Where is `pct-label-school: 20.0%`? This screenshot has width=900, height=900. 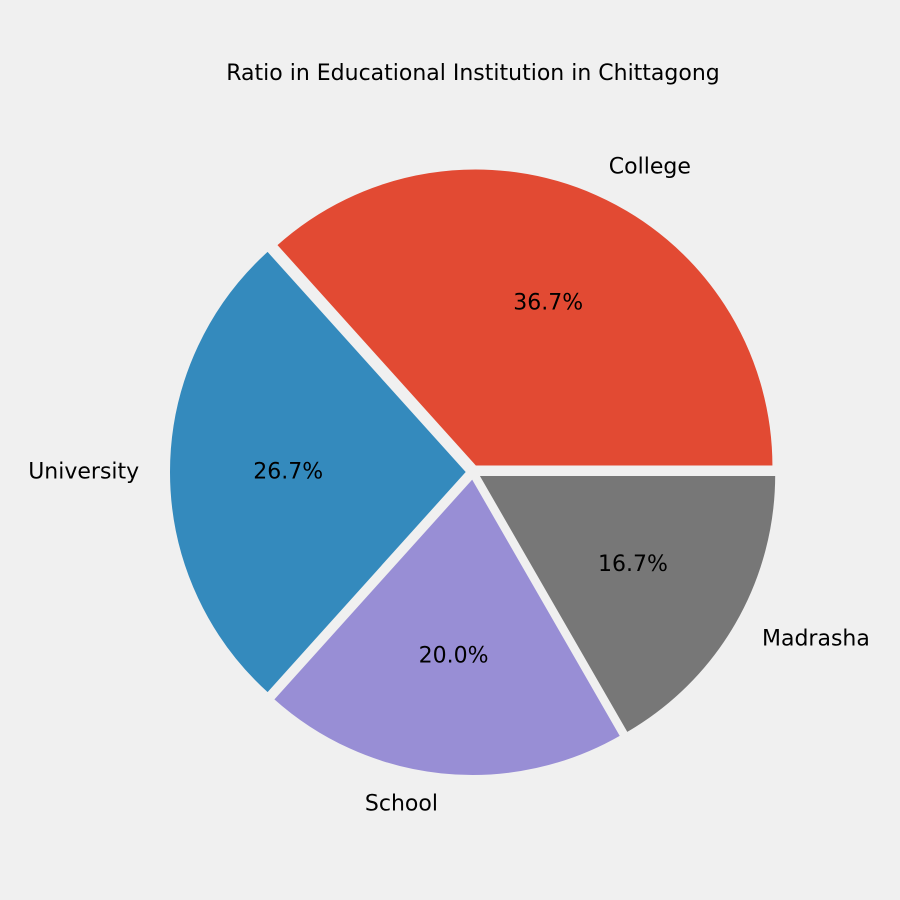
pct-label-school: 20.0% is located at coordinates (454, 655).